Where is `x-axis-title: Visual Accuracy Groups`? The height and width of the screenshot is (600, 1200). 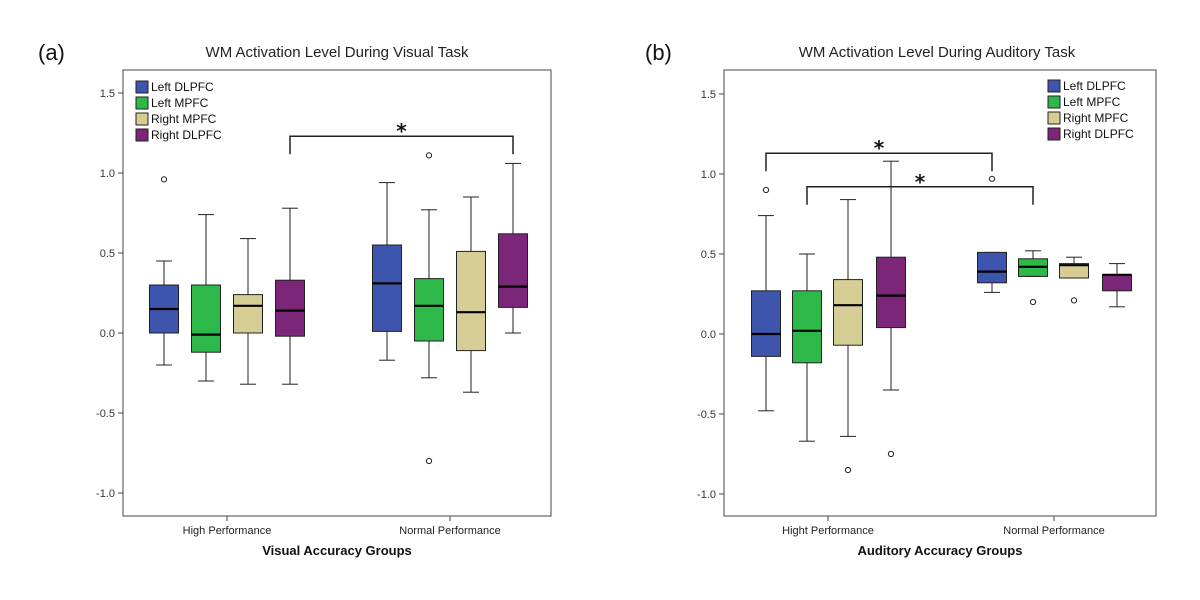 x-axis-title: Visual Accuracy Groups is located at coordinates (337, 550).